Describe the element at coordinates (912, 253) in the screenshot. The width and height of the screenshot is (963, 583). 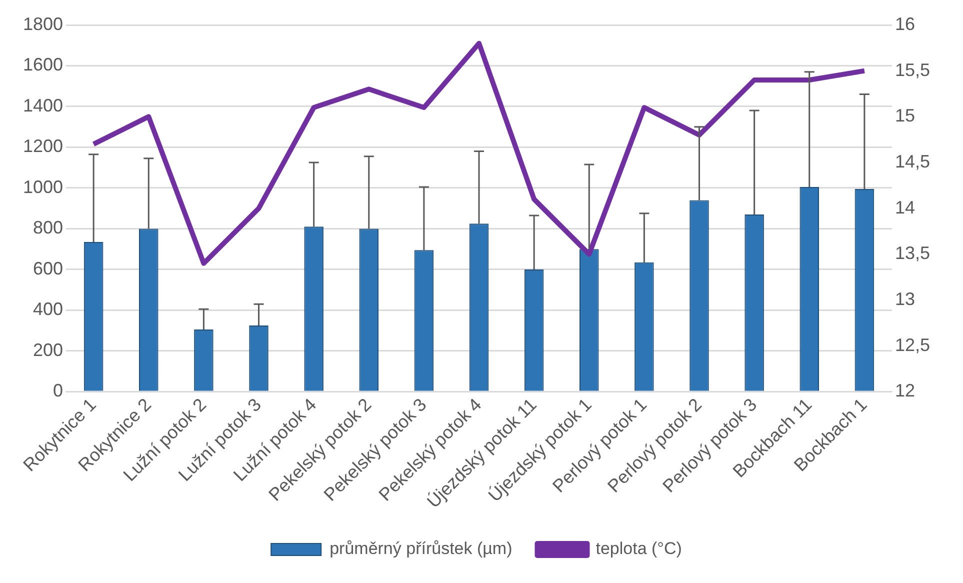
I see `y2-tick-label: 13,5` at that location.